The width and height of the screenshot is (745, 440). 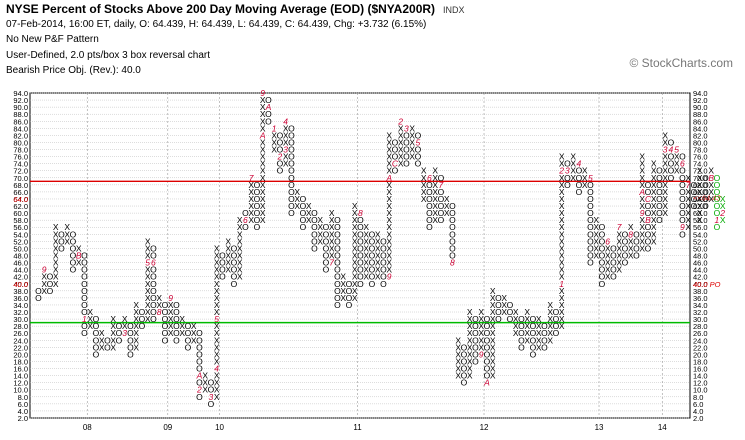 I want to click on y-tick-label-right: 32.0, so click(x=700, y=312).